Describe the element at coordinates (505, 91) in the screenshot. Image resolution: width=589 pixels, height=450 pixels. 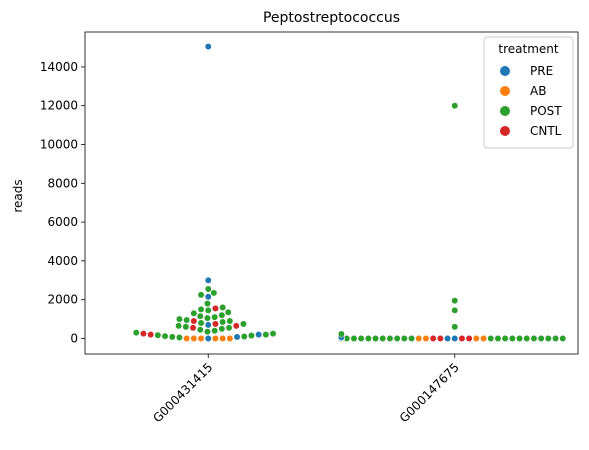
I see `legend-marker-ab` at that location.